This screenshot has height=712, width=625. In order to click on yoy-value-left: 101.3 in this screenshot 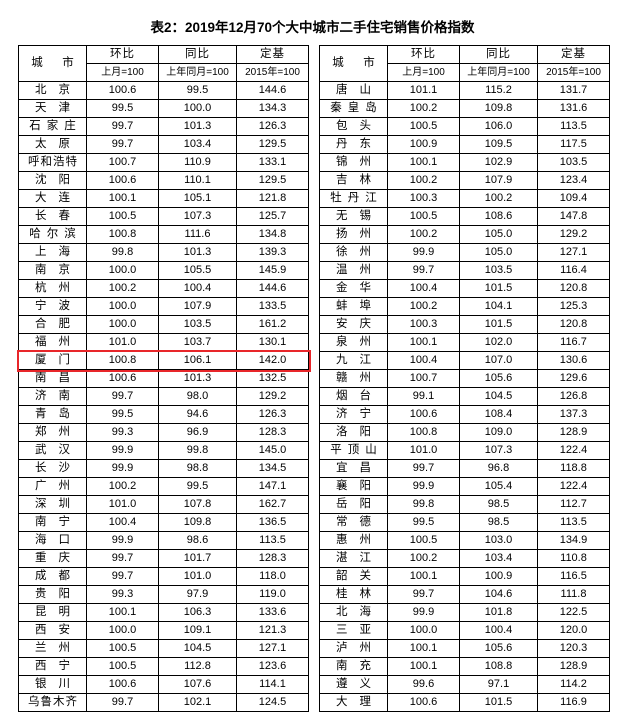, I will do `click(197, 126)`.